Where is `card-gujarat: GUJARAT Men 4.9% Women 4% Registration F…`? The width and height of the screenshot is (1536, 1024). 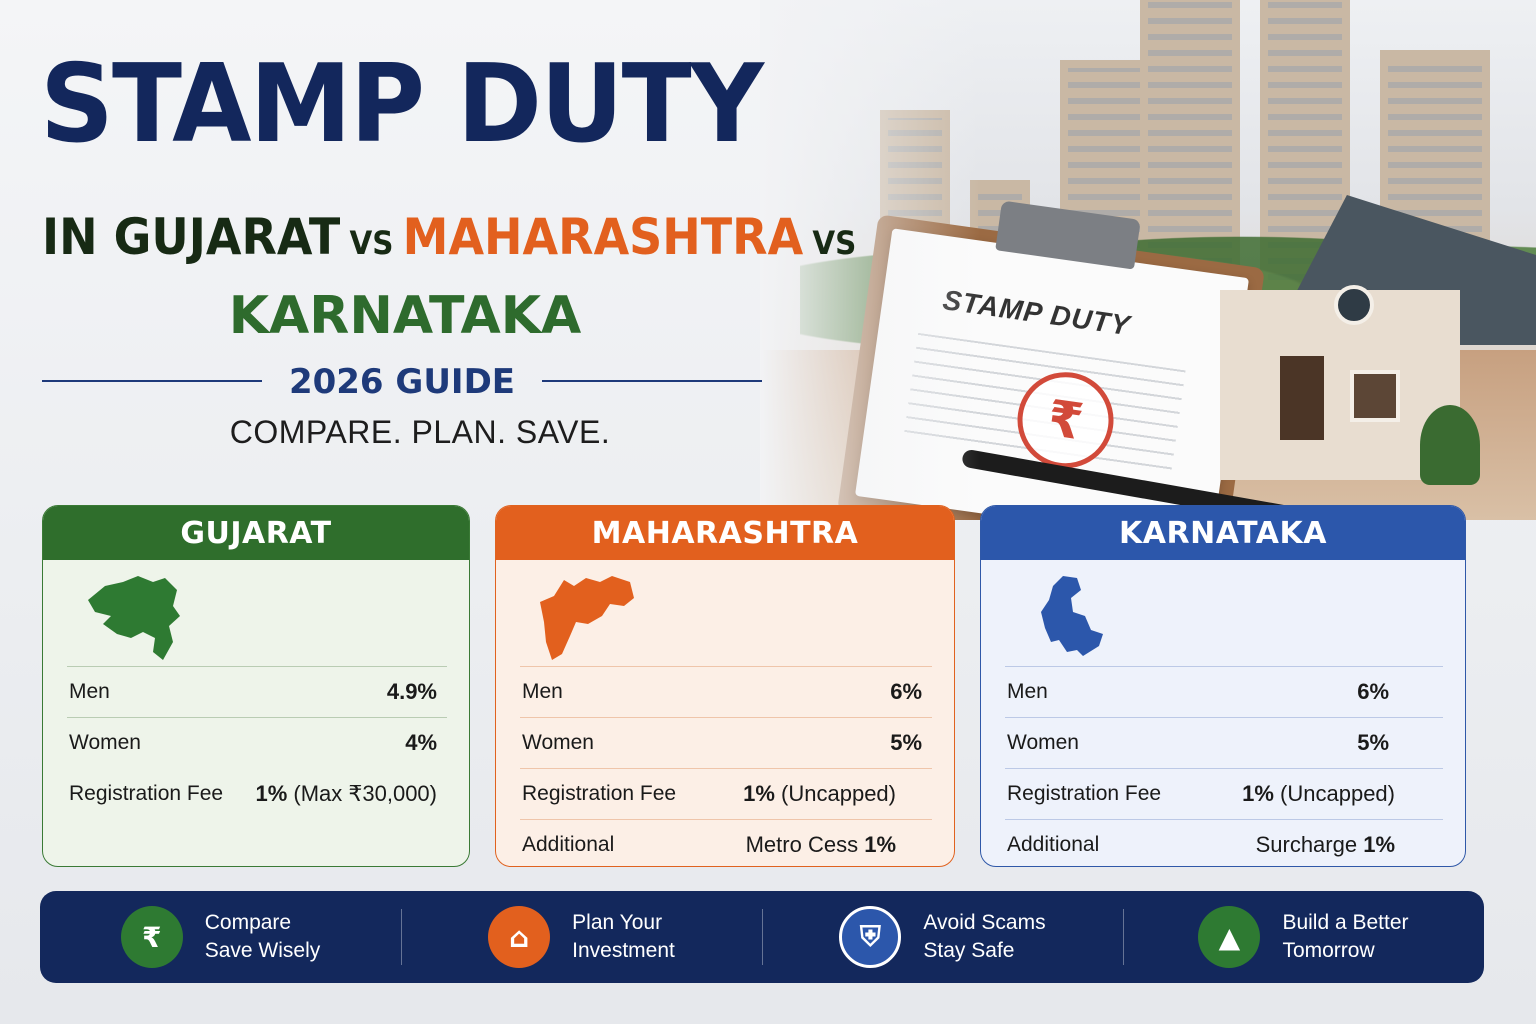 card-gujarat: GUJARAT Men 4.9% Women 4% Registration F… is located at coordinates (256, 686).